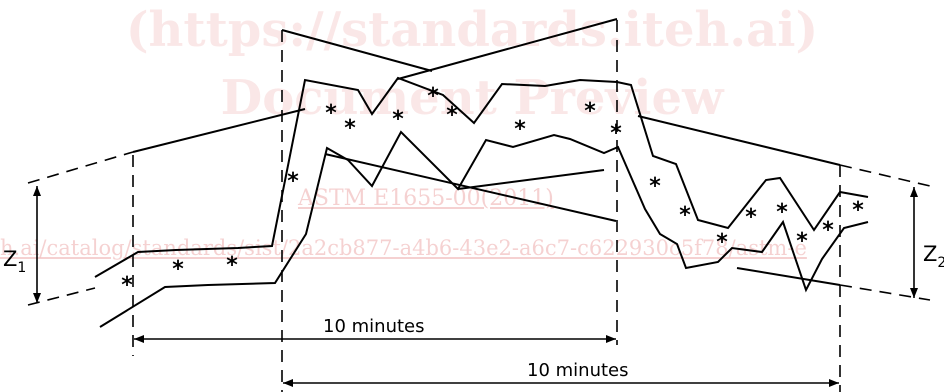  Describe the element at coordinates (14, 261) in the screenshot. I see `z1-label: Z1` at that location.